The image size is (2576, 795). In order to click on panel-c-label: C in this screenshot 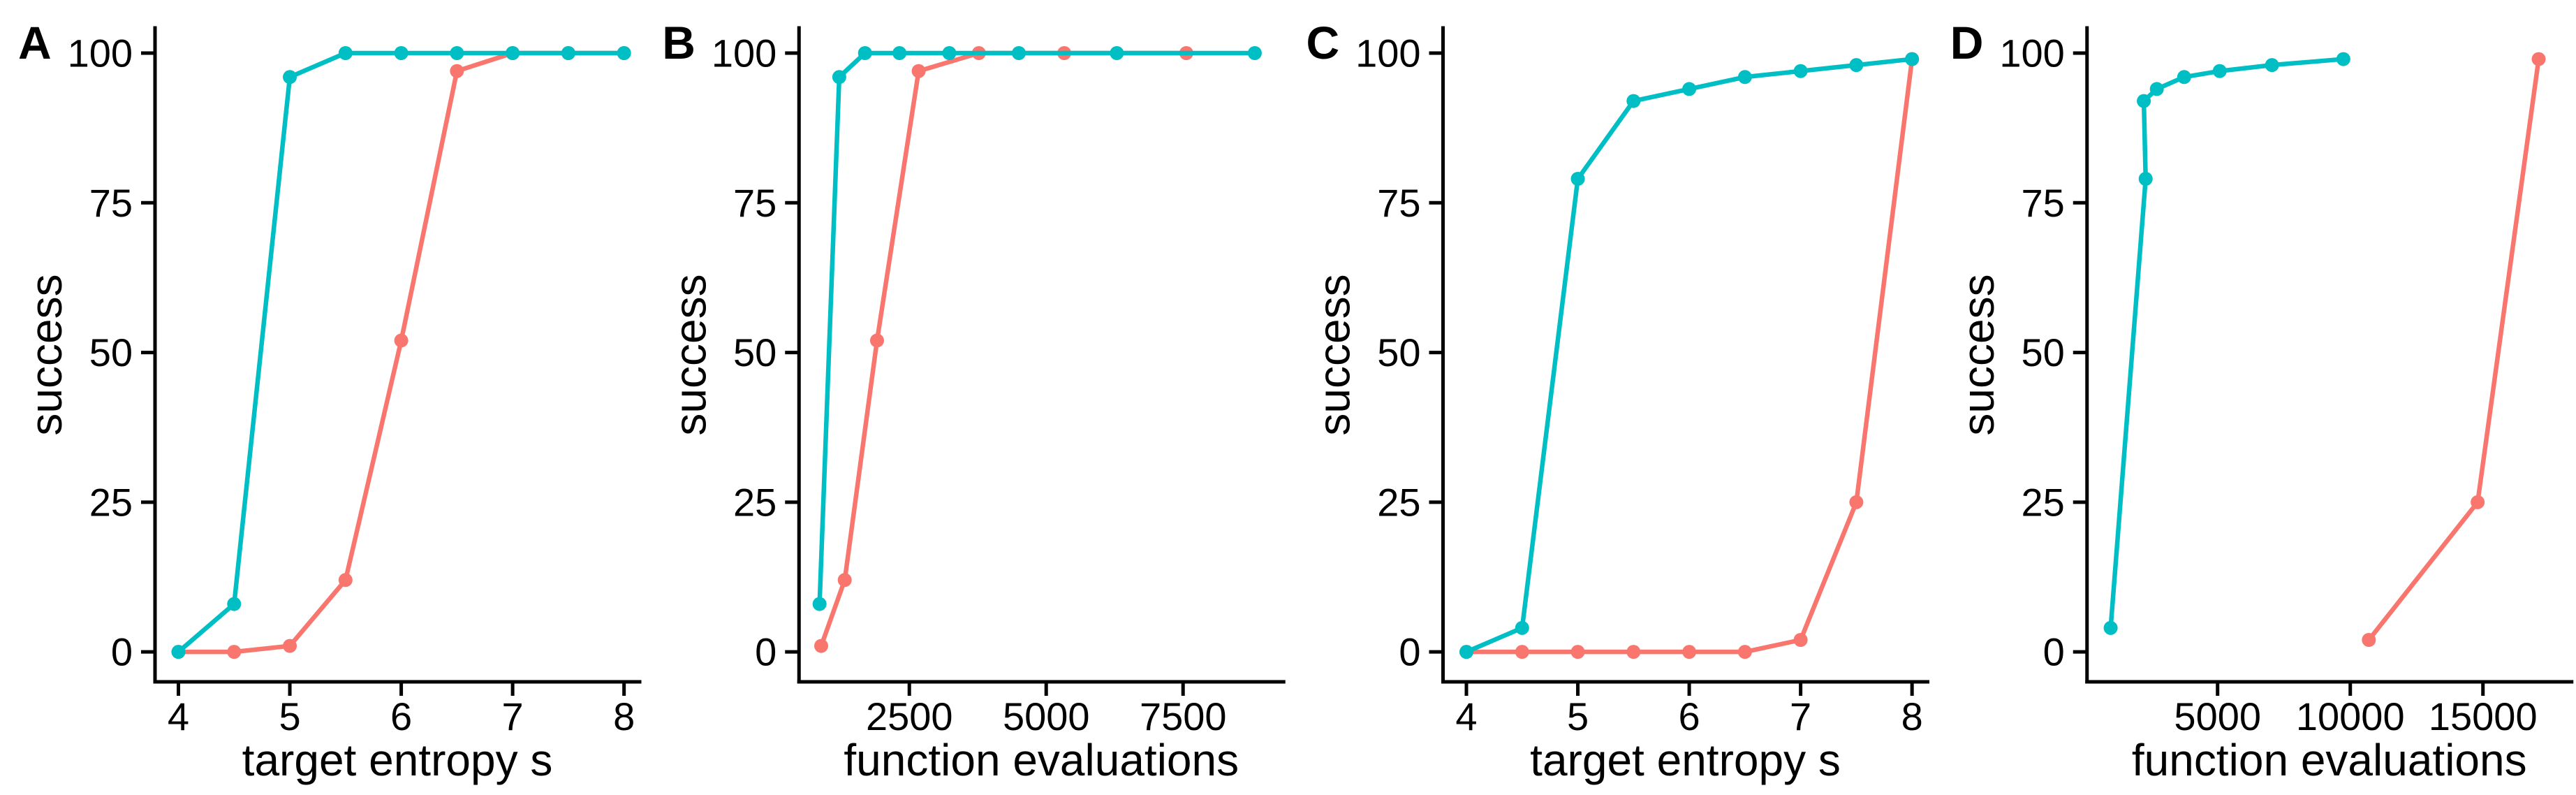, I will do `click(1323, 42)`.